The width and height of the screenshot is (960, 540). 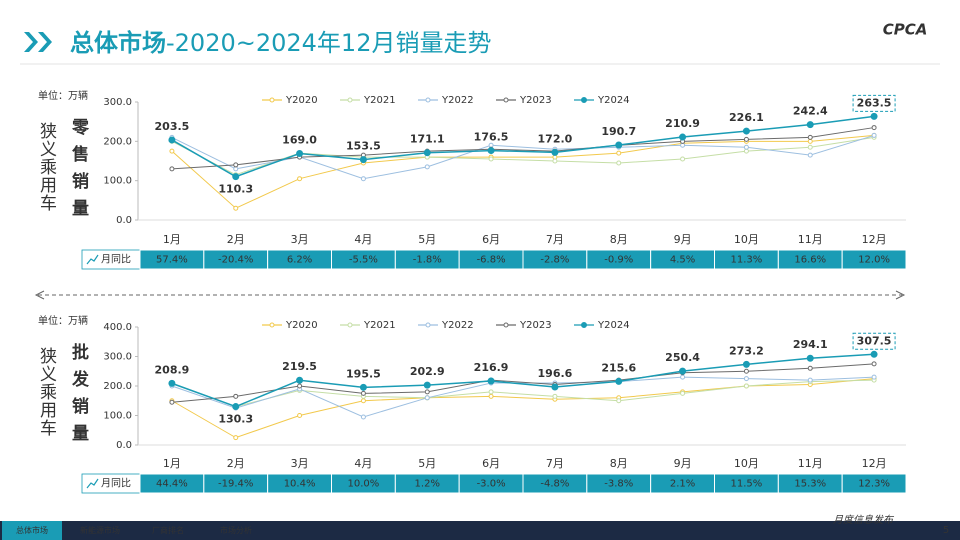 I want to click on value-label: 190.7, so click(x=618, y=131).